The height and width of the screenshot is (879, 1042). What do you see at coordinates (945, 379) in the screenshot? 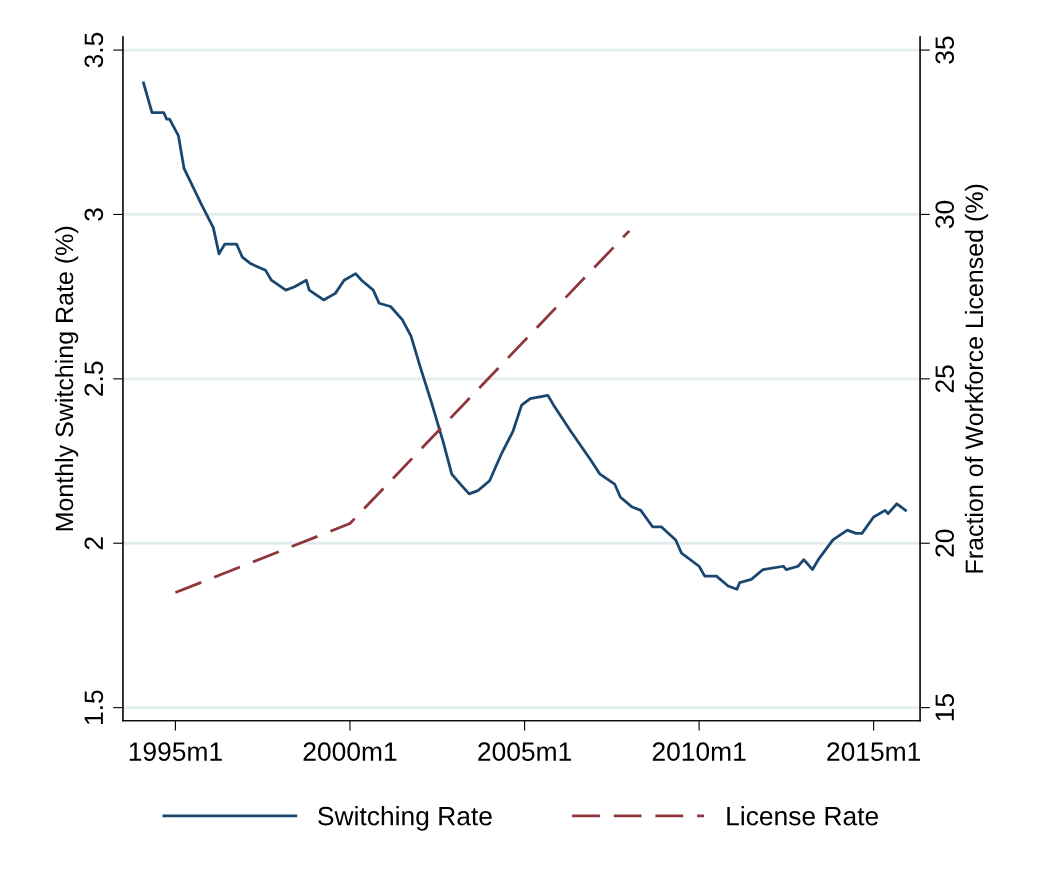
I see `y2-tick-label: 25` at bounding box center [945, 379].